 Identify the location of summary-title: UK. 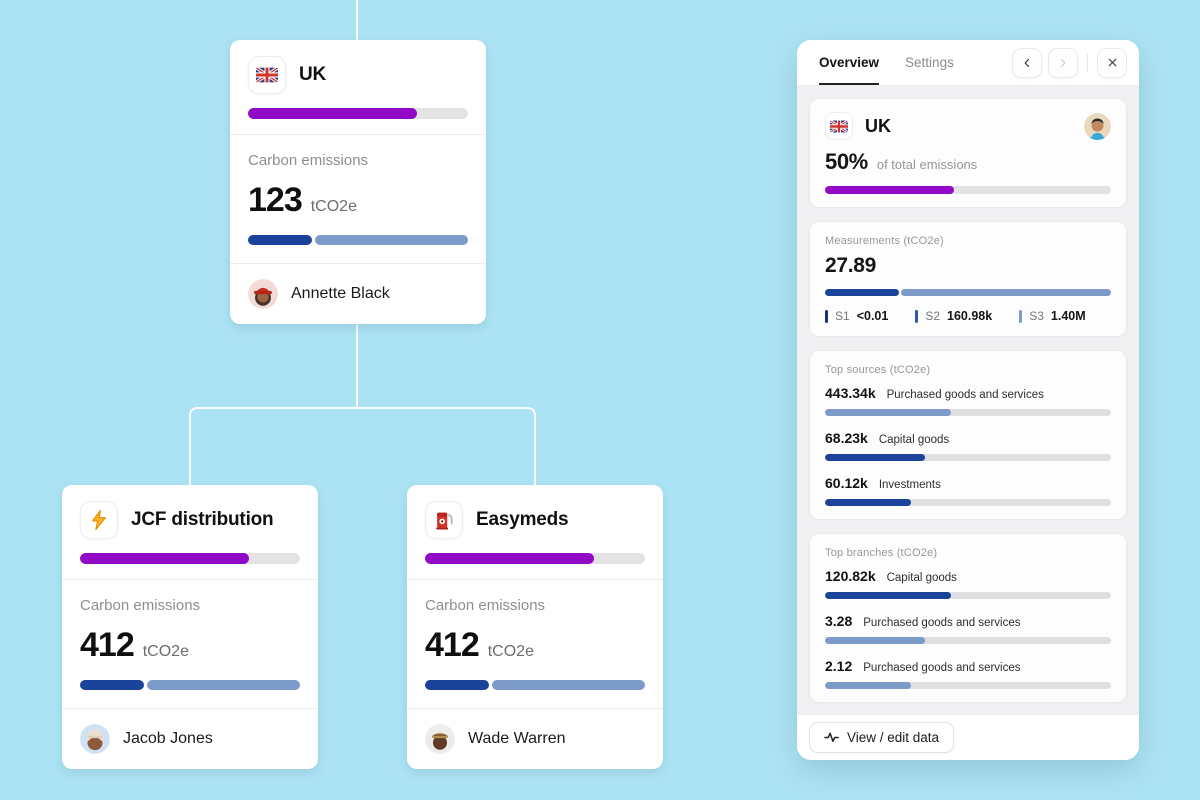
(878, 125).